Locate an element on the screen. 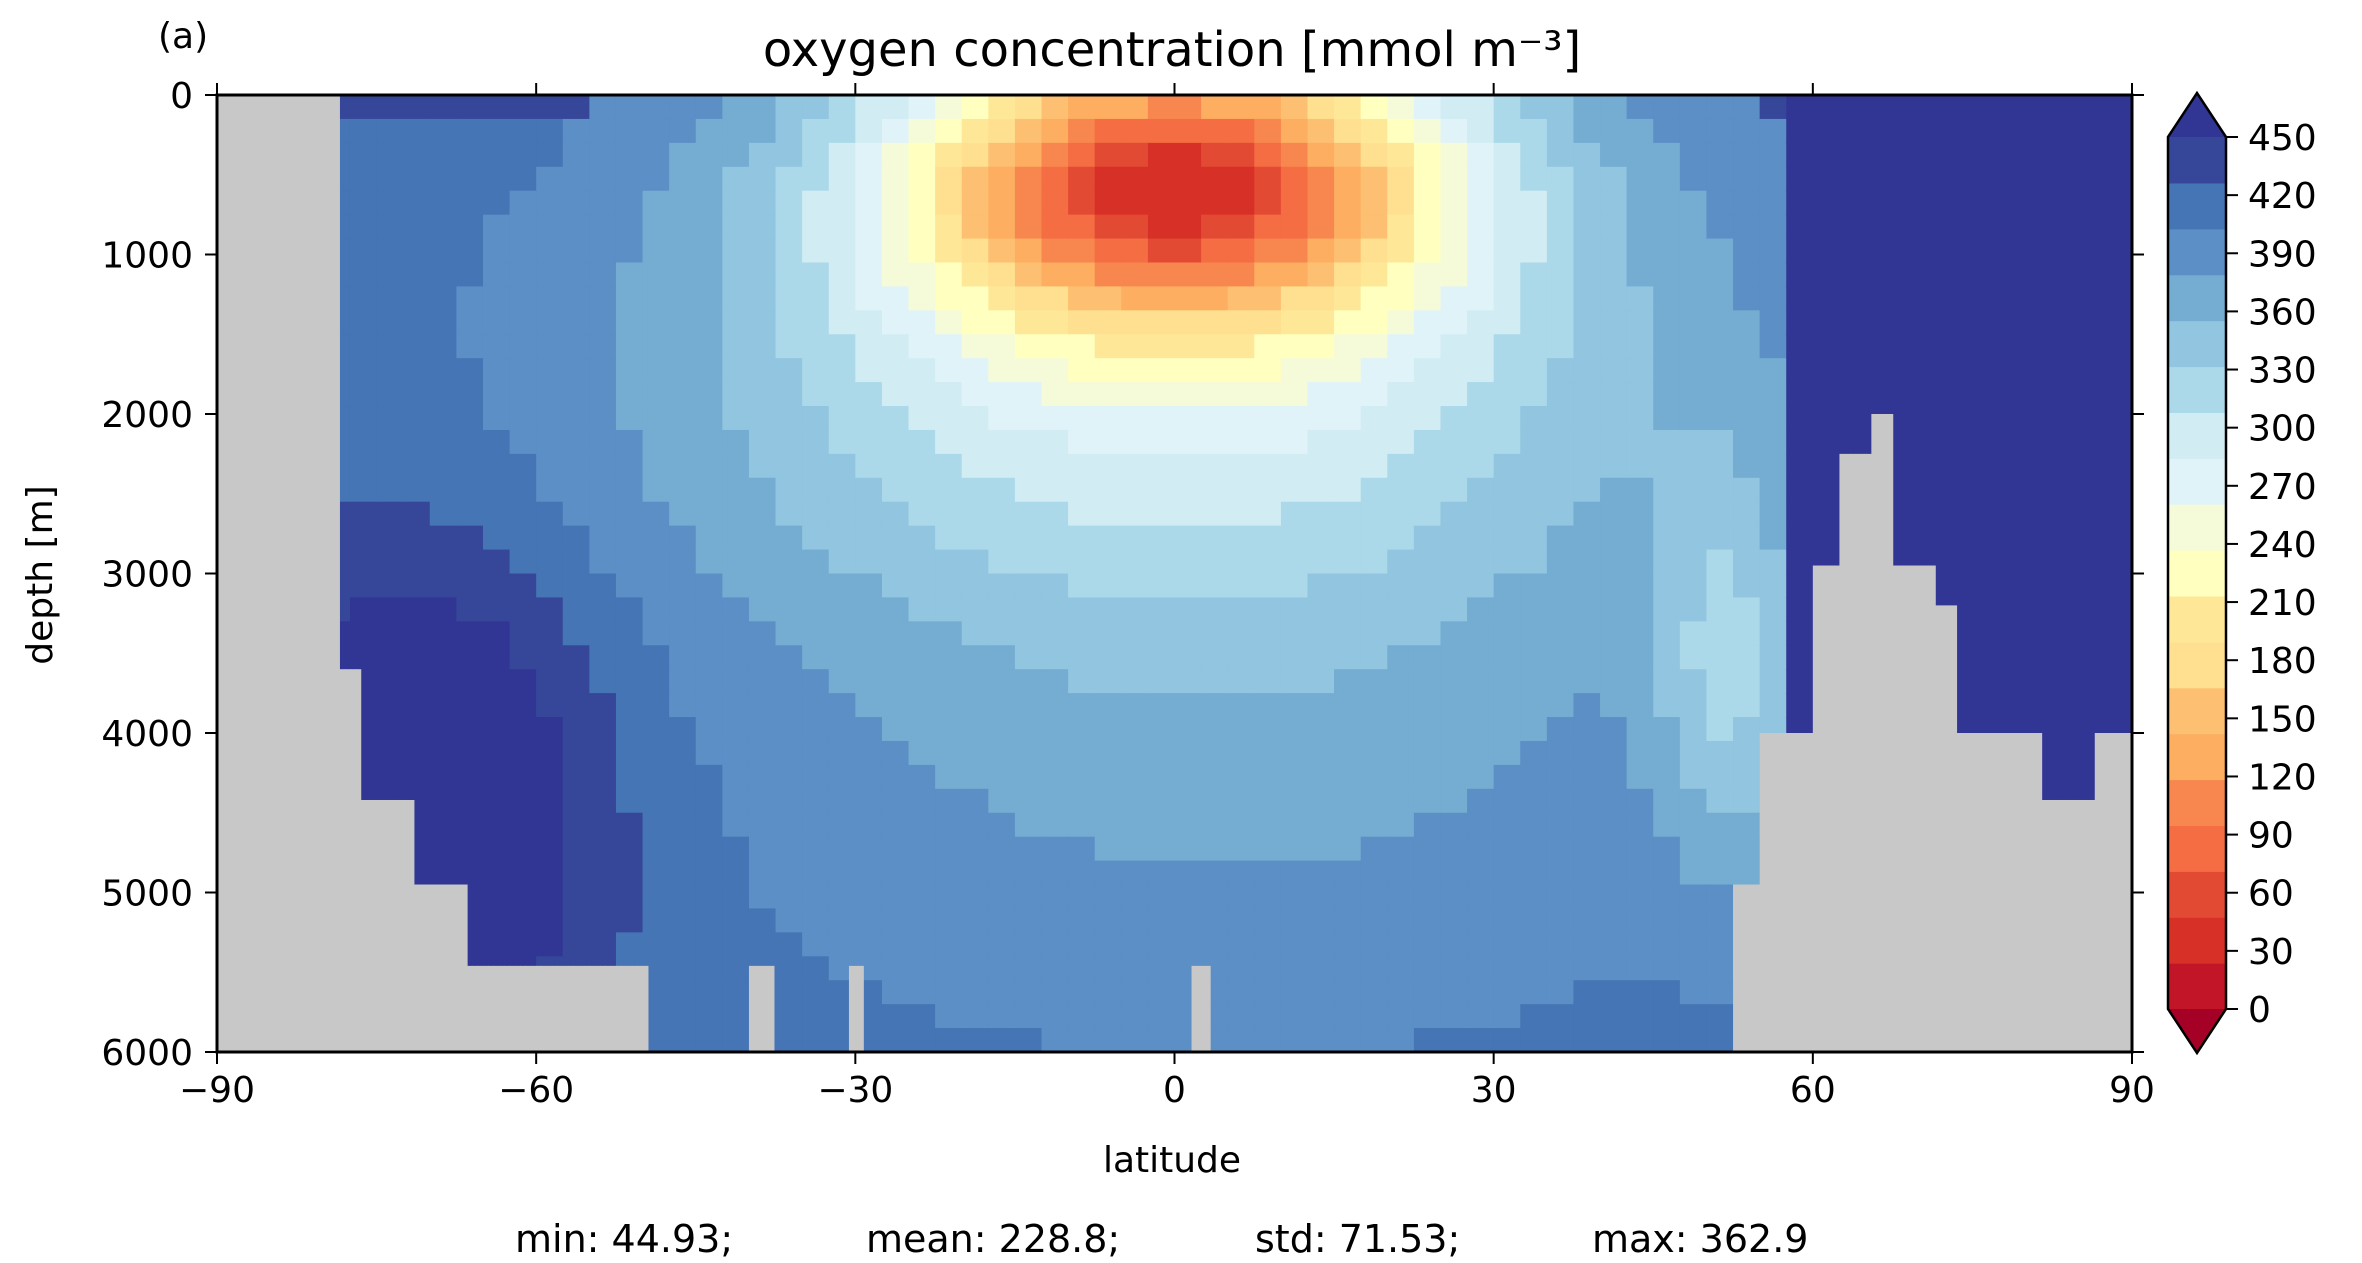  colorbar-extend-min is located at coordinates (2197, 1031).